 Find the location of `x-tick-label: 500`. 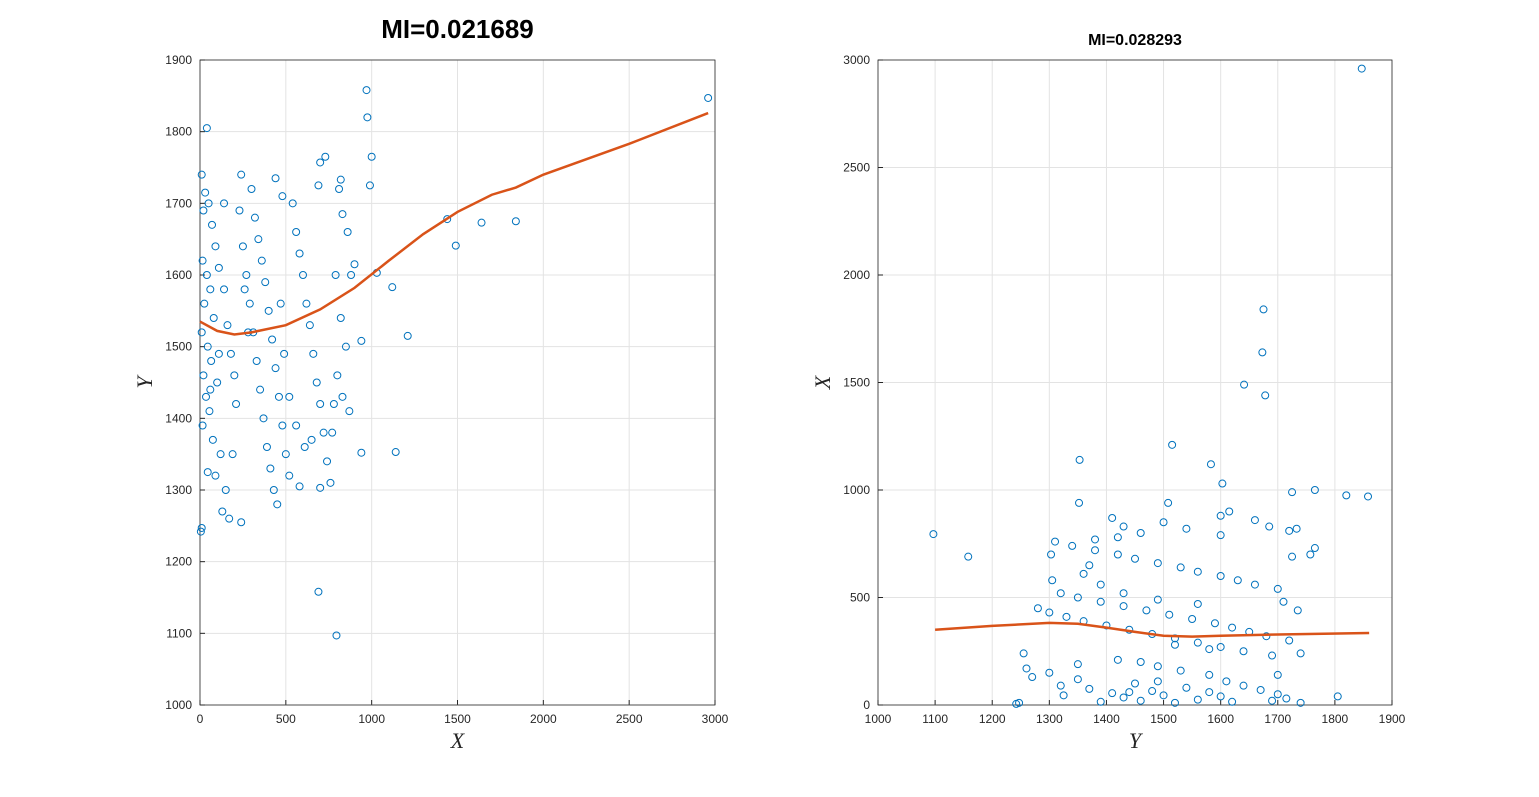

x-tick-label: 500 is located at coordinates (286, 719).